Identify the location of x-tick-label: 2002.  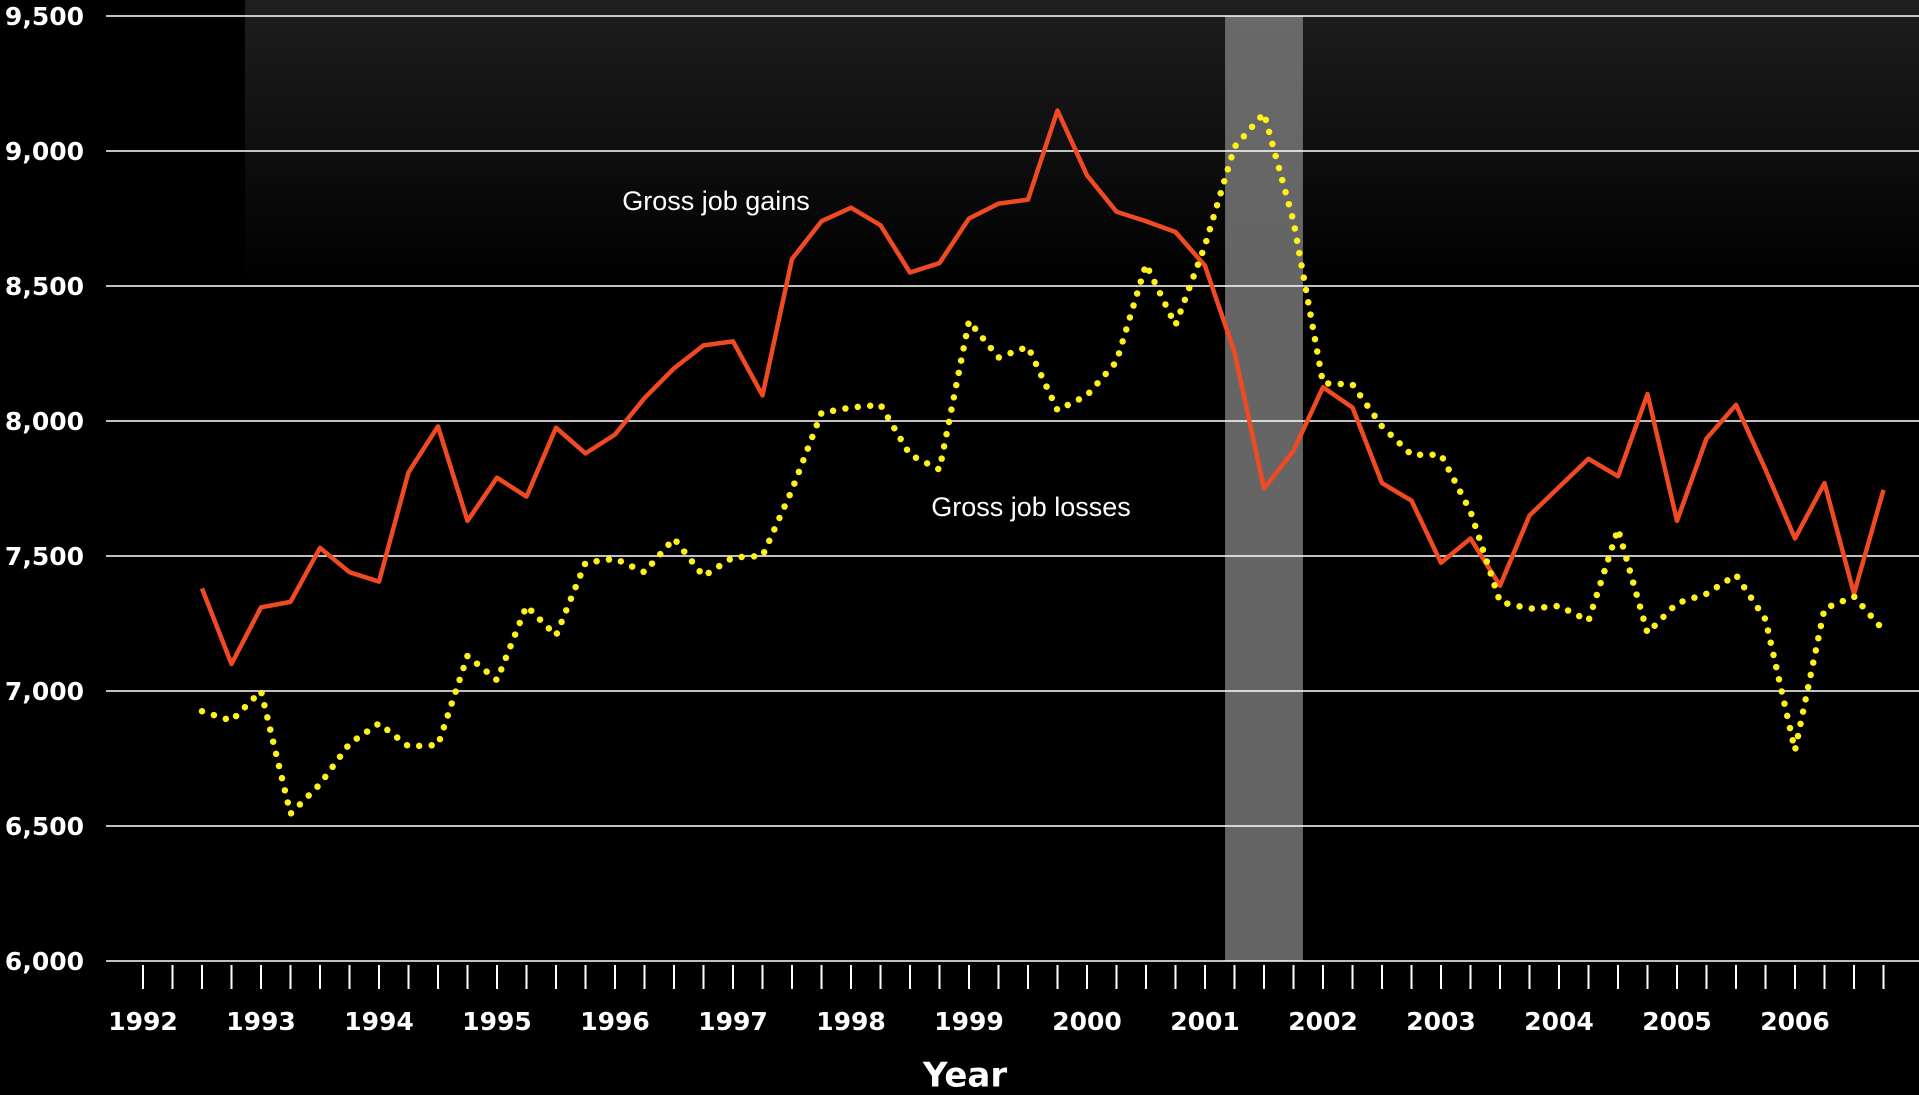
(1323, 1021).